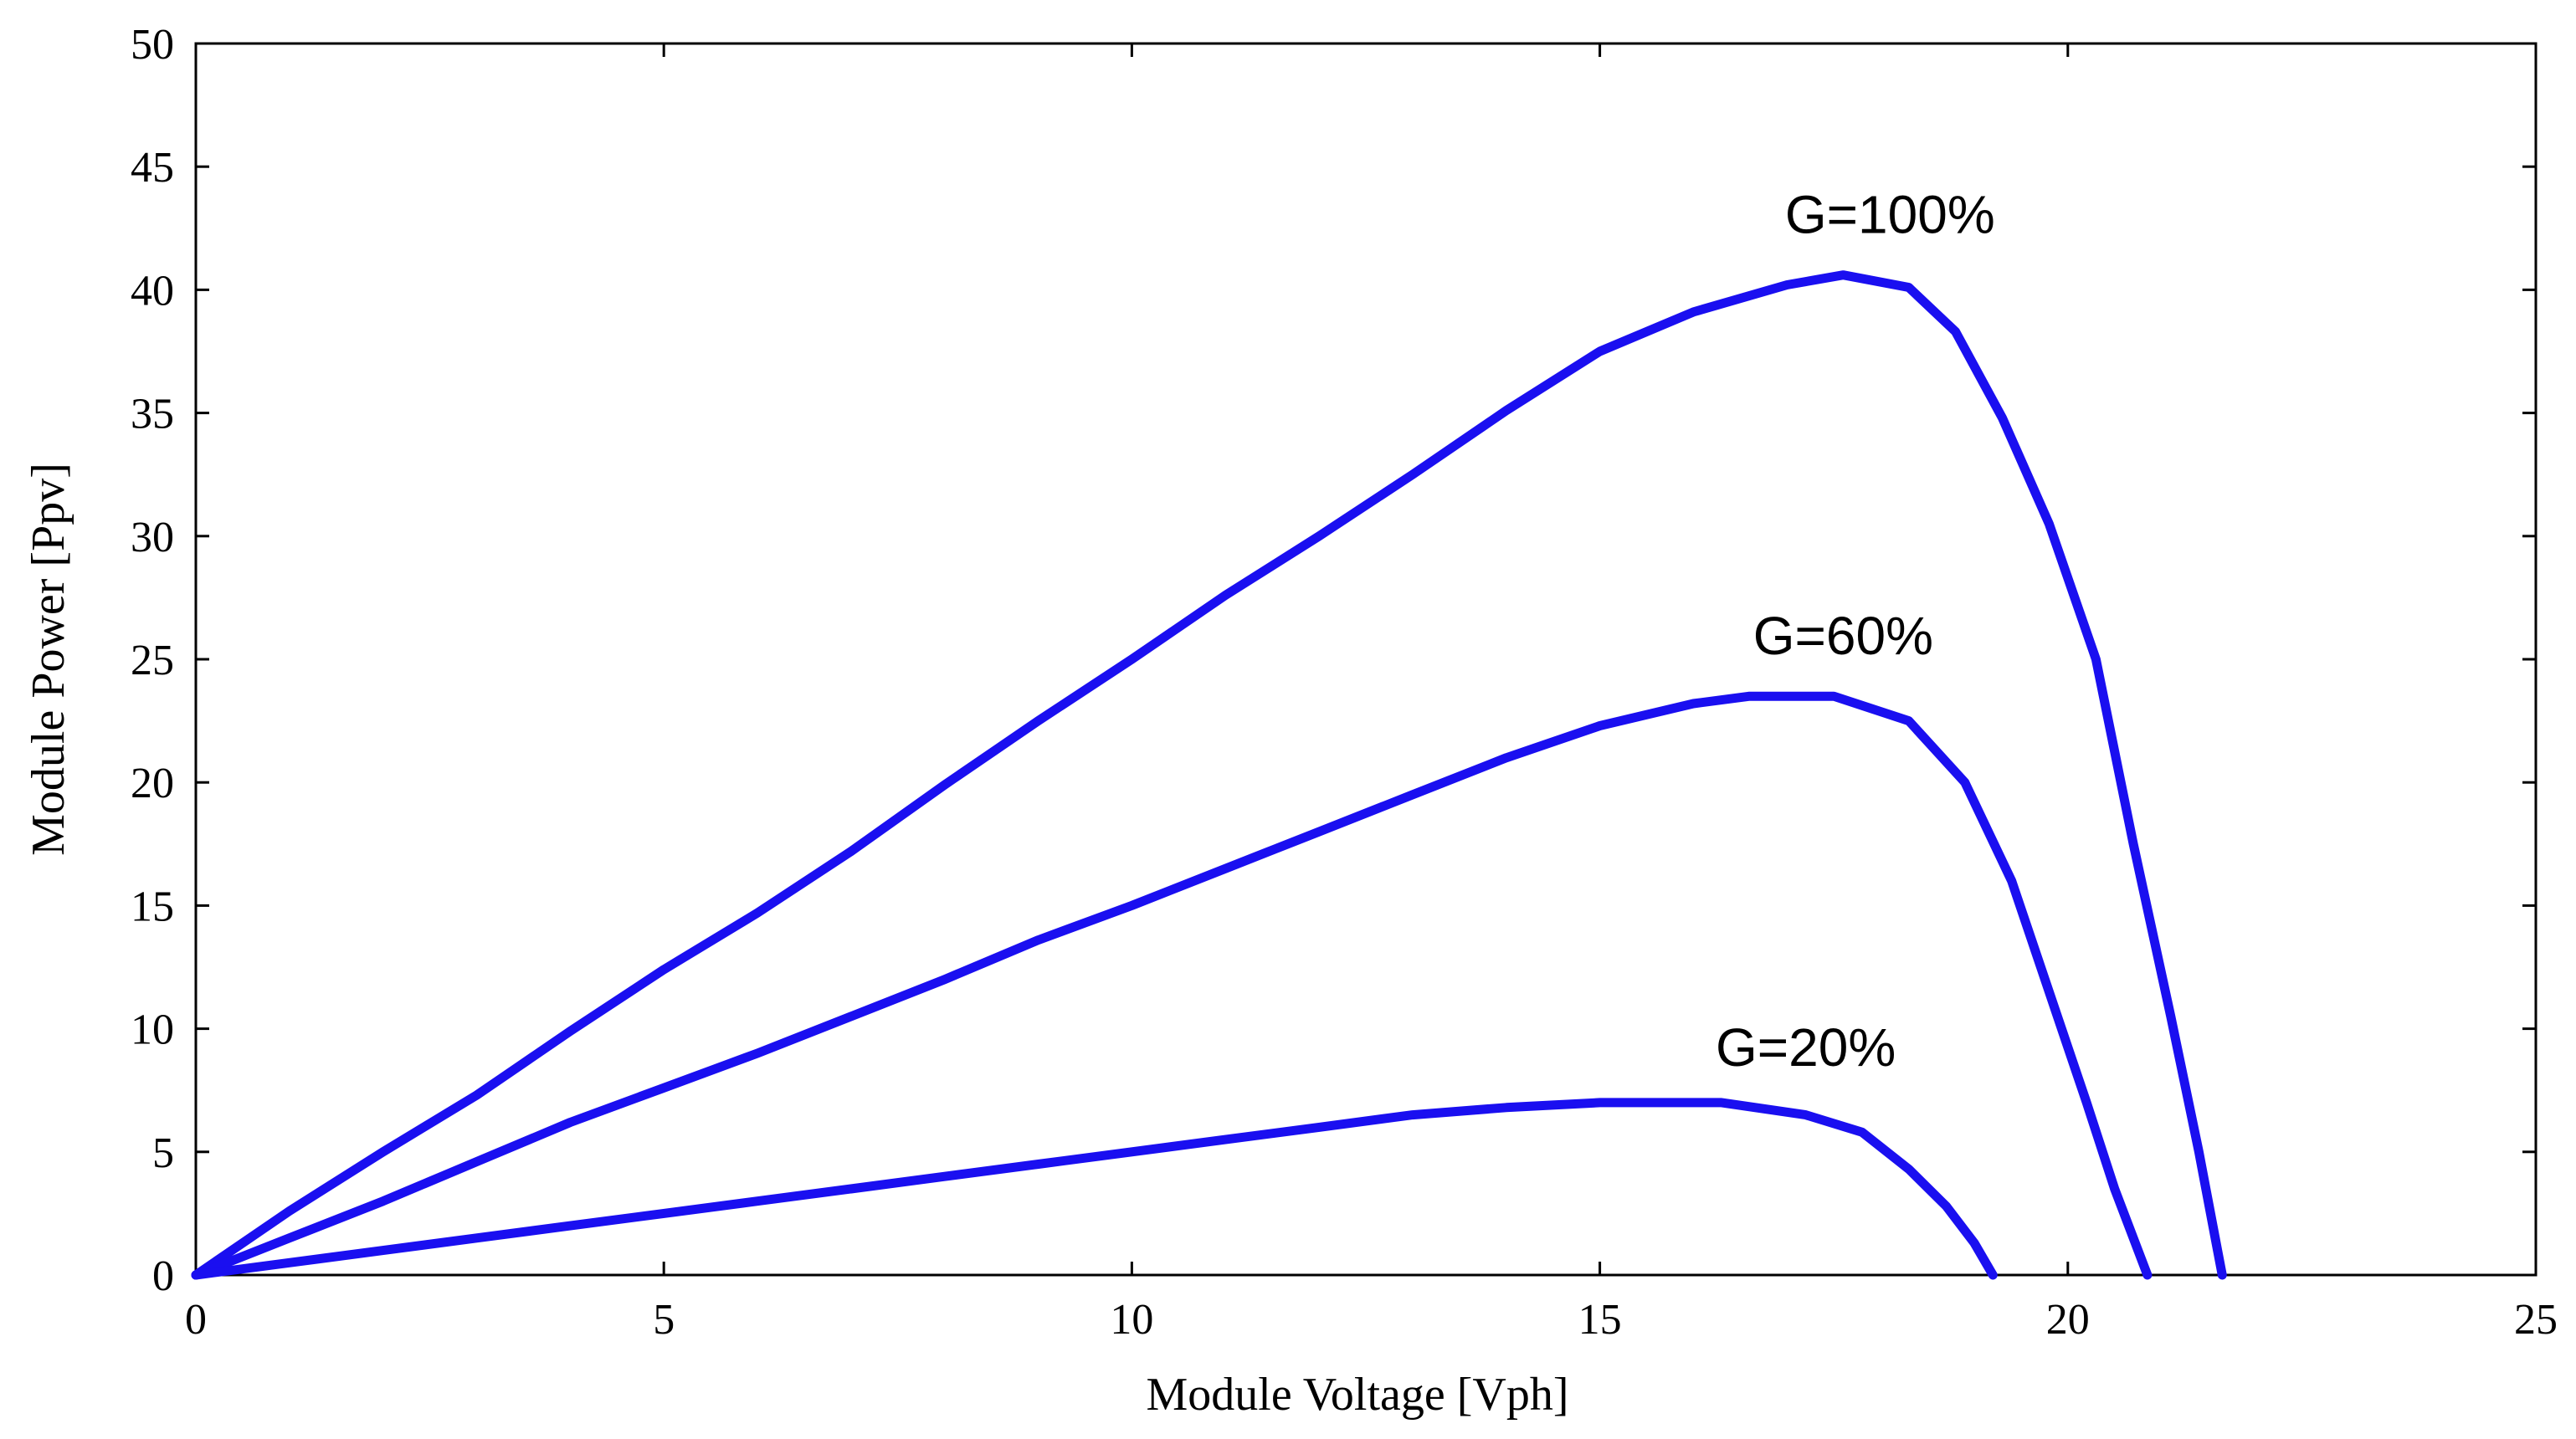 This screenshot has height=1439, width=2576. Describe the element at coordinates (1890, 215) in the screenshot. I see `annotation-label: G=100%` at that location.